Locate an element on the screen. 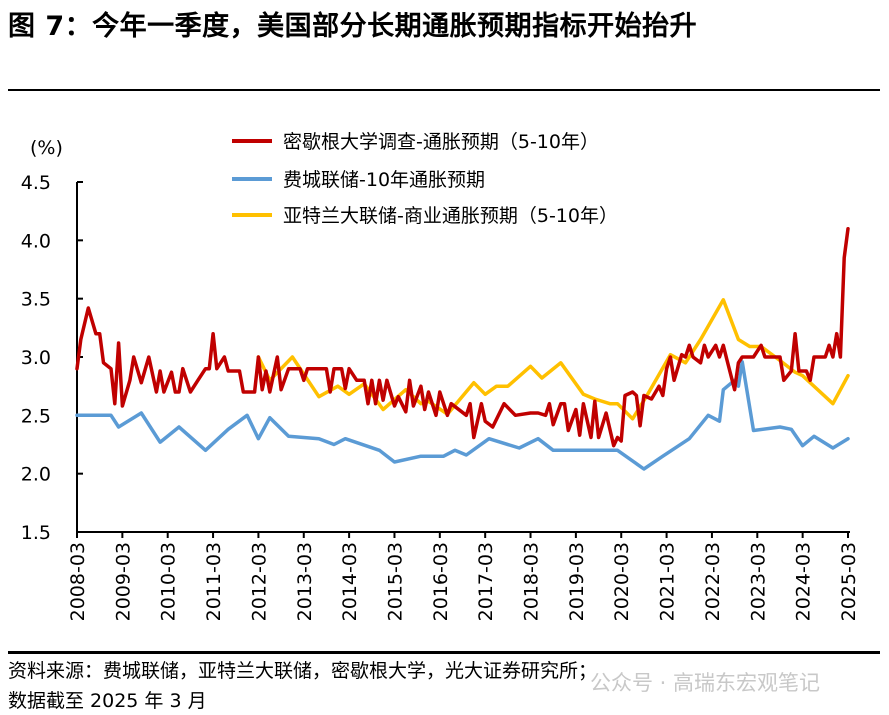 This screenshot has height=715, width=889. y-tick-label: 2.0 is located at coordinates (36, 475).